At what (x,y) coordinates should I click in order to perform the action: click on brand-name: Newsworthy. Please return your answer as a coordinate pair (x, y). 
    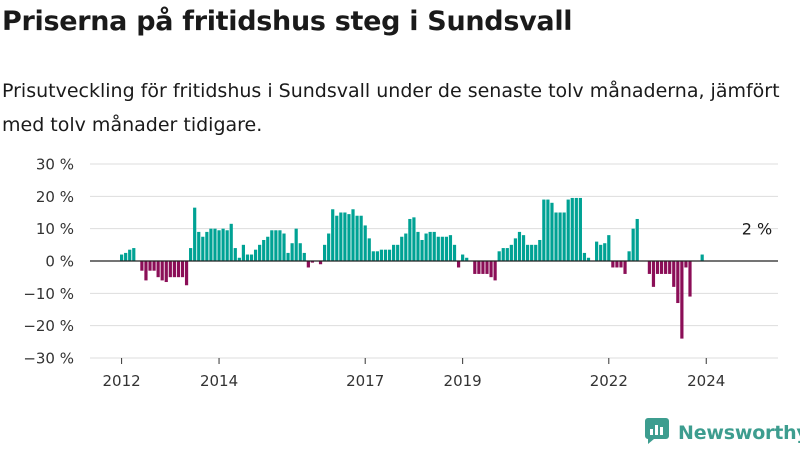
    Looking at the image, I should click on (739, 433).